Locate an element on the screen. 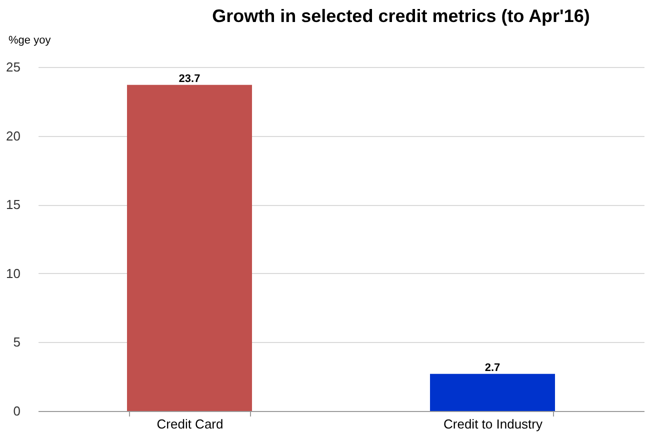  x-tick-label: Credit to Industry is located at coordinates (493, 424).